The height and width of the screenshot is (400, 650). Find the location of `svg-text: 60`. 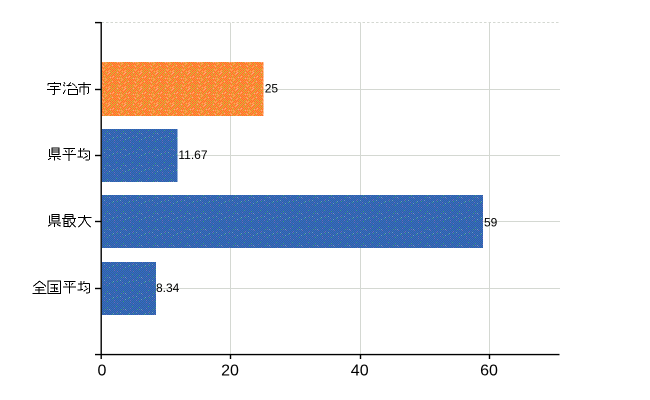

svg-text: 60 is located at coordinates (489, 370).